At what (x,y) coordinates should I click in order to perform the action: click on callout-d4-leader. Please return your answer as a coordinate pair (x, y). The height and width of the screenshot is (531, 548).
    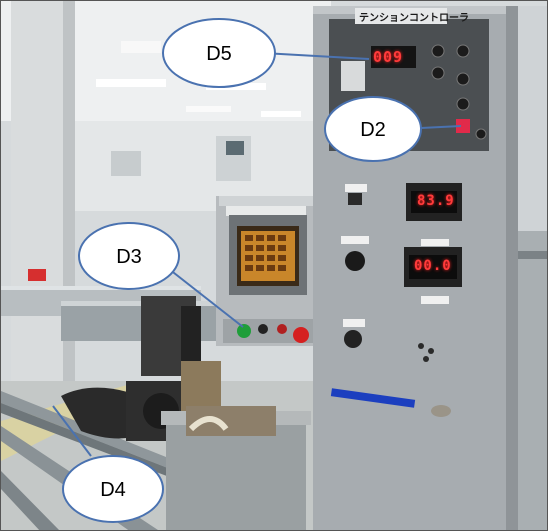
    Looking at the image, I should click on (72, 431).